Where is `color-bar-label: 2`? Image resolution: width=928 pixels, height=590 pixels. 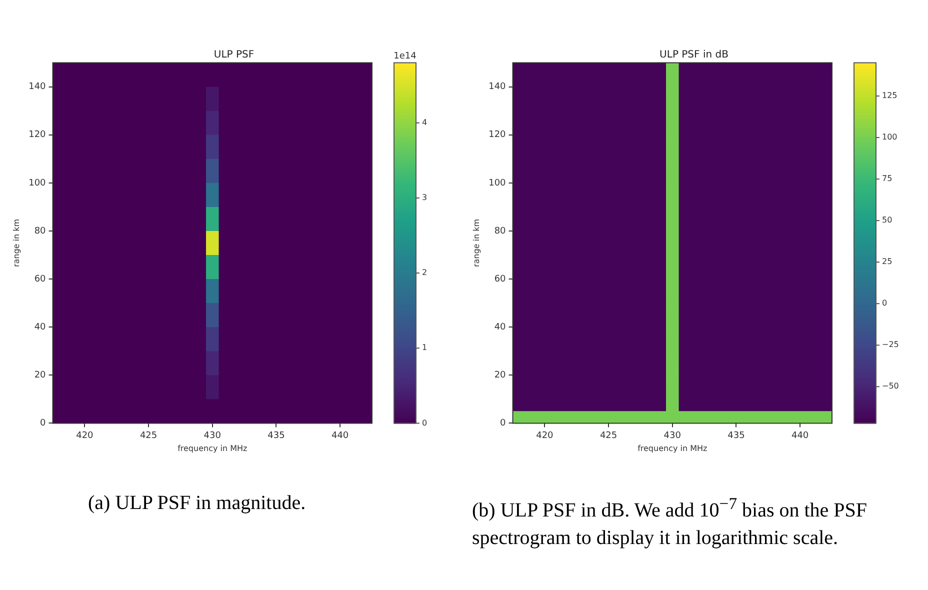
color-bar-label: 2 is located at coordinates (425, 273).